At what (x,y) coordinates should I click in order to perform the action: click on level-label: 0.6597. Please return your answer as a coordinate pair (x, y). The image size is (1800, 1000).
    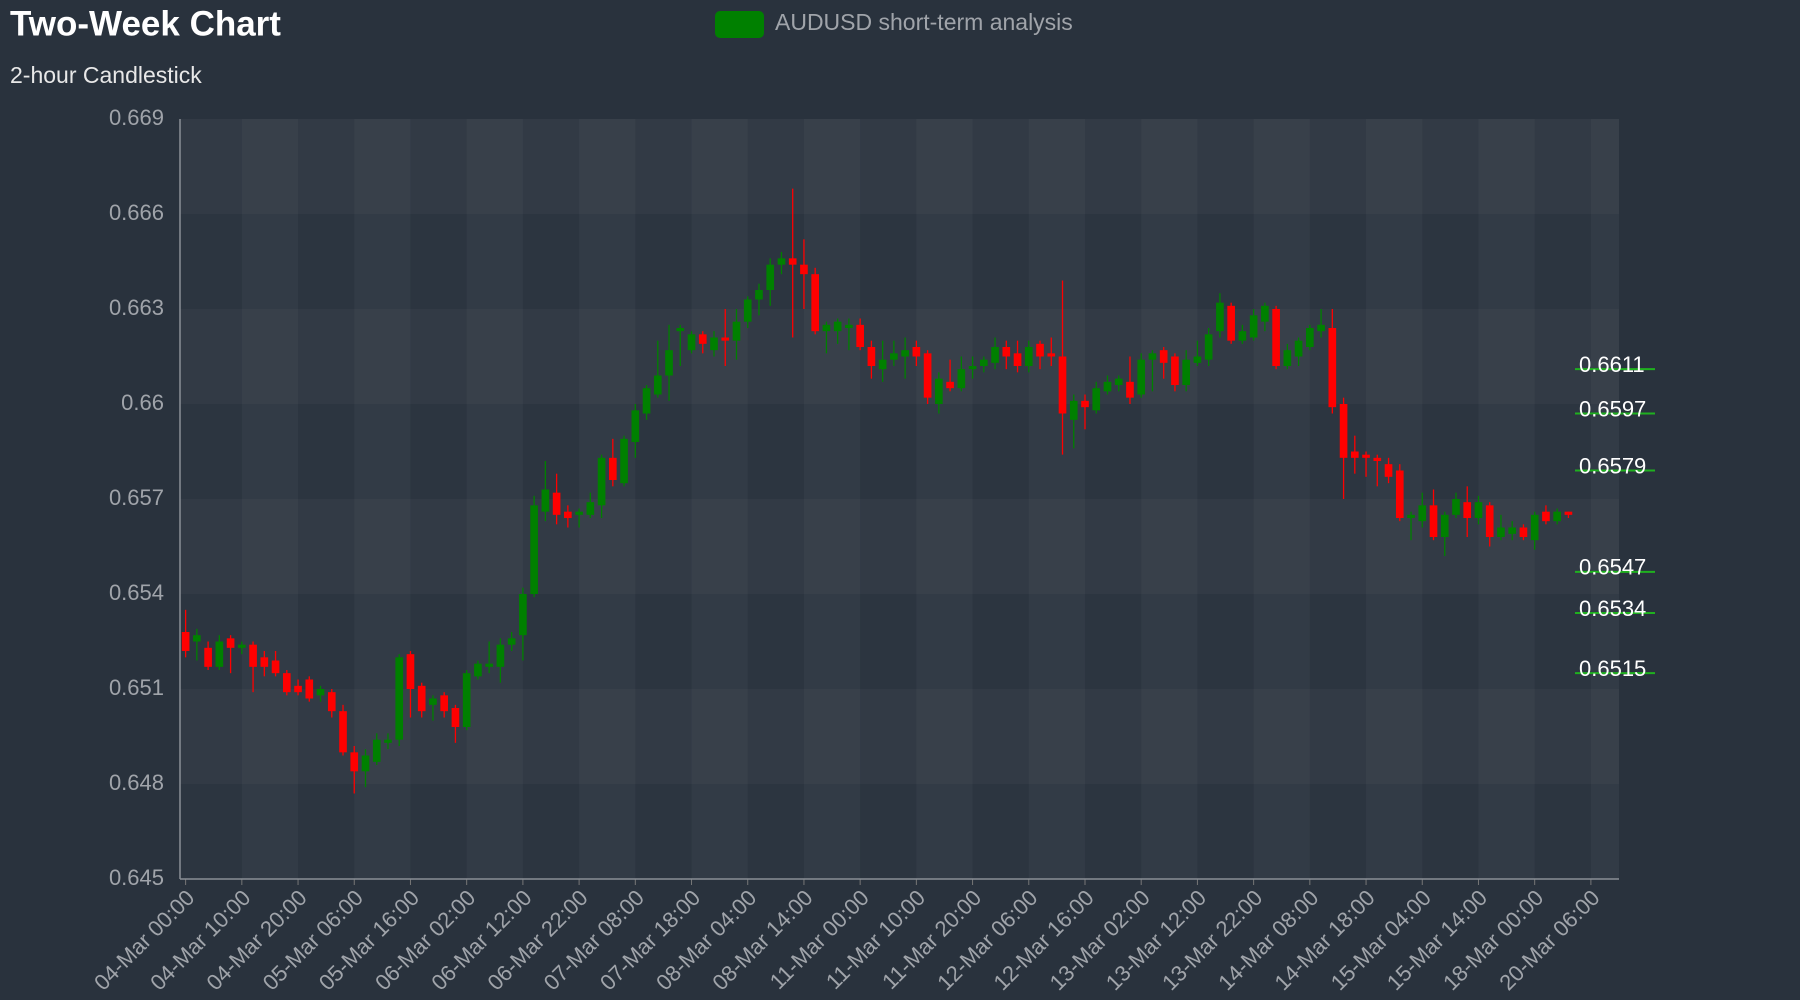
    Looking at the image, I should click on (1612, 408).